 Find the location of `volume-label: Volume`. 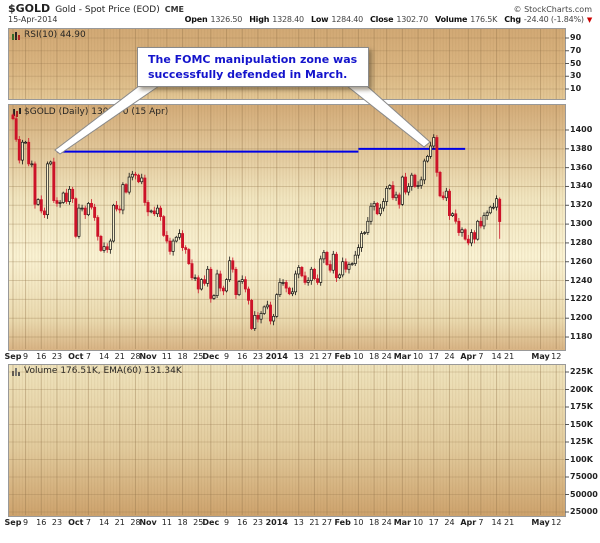

volume-label: Volume is located at coordinates (451, 19).